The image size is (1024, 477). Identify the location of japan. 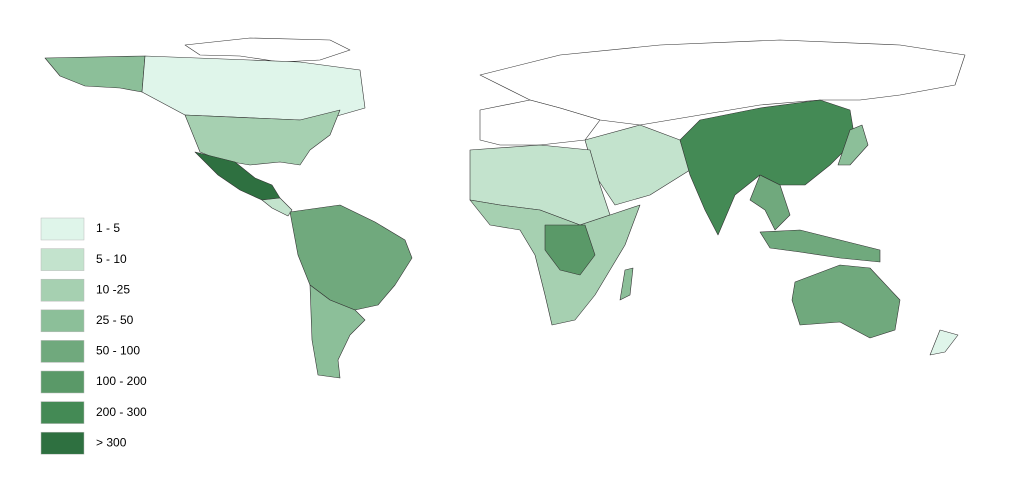
(853, 145).